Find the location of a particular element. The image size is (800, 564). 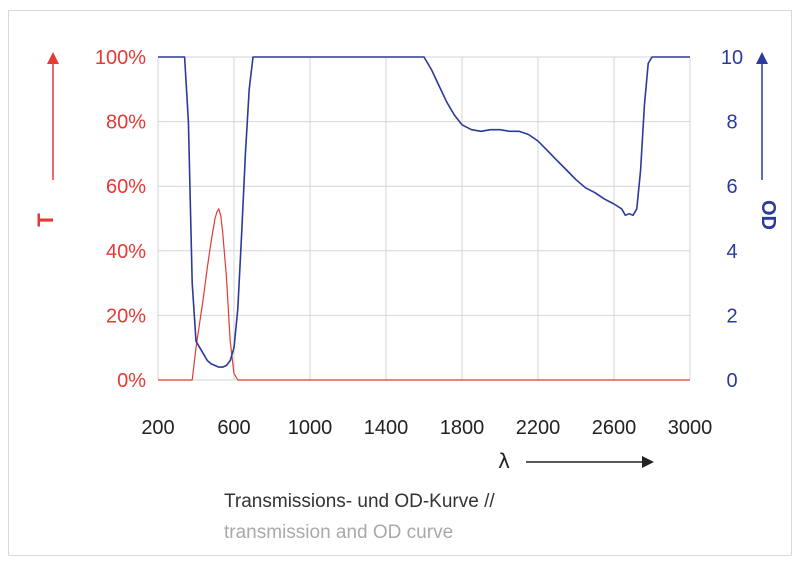

x-ticks: 200 600 1000 1400 1800 2200 2600 3000 is located at coordinates (426, 428).